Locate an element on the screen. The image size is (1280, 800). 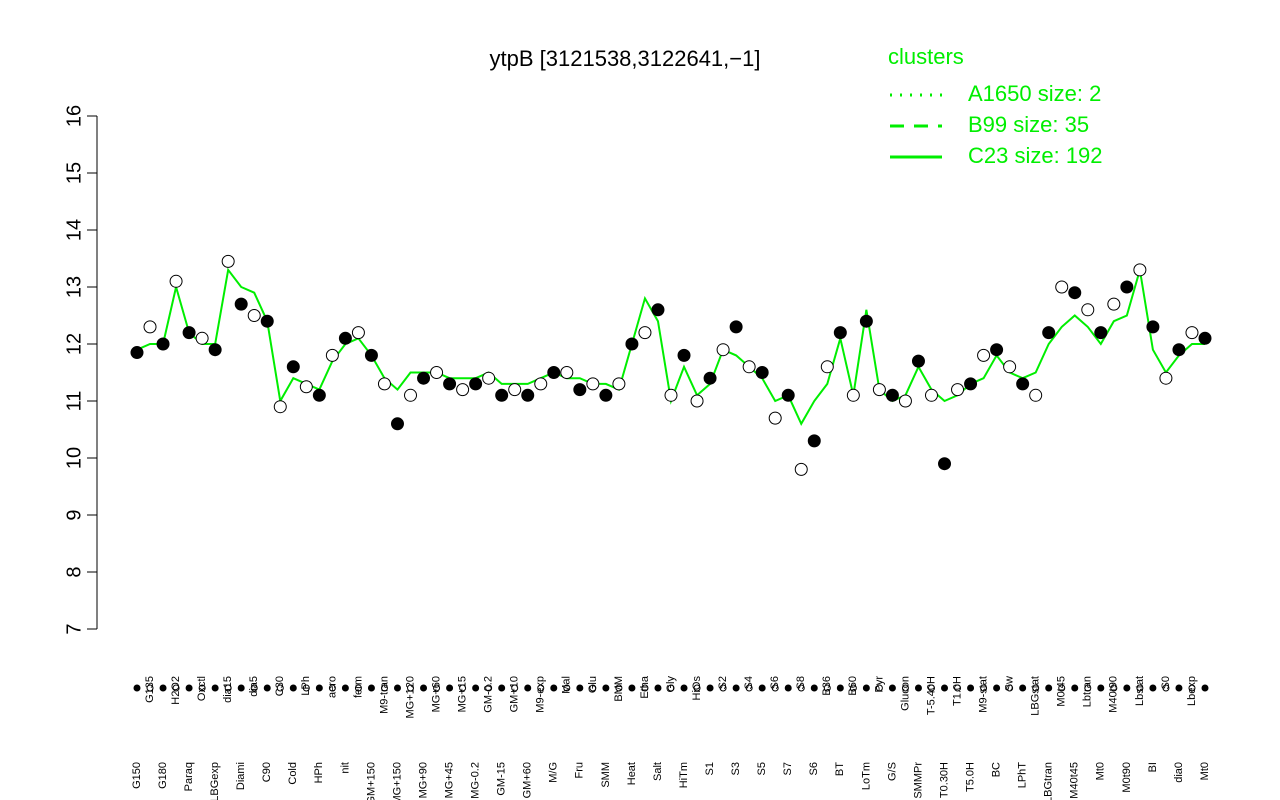
x-tick-label: G/S is located at coordinates (892, 771).